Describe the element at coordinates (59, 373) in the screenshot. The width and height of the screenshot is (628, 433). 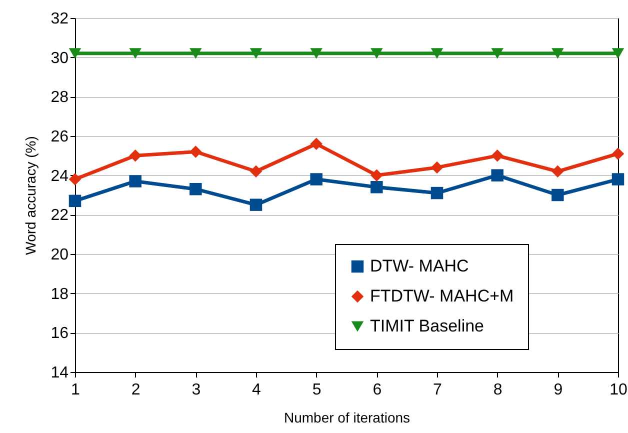
I see `y-tick-label: 14` at that location.